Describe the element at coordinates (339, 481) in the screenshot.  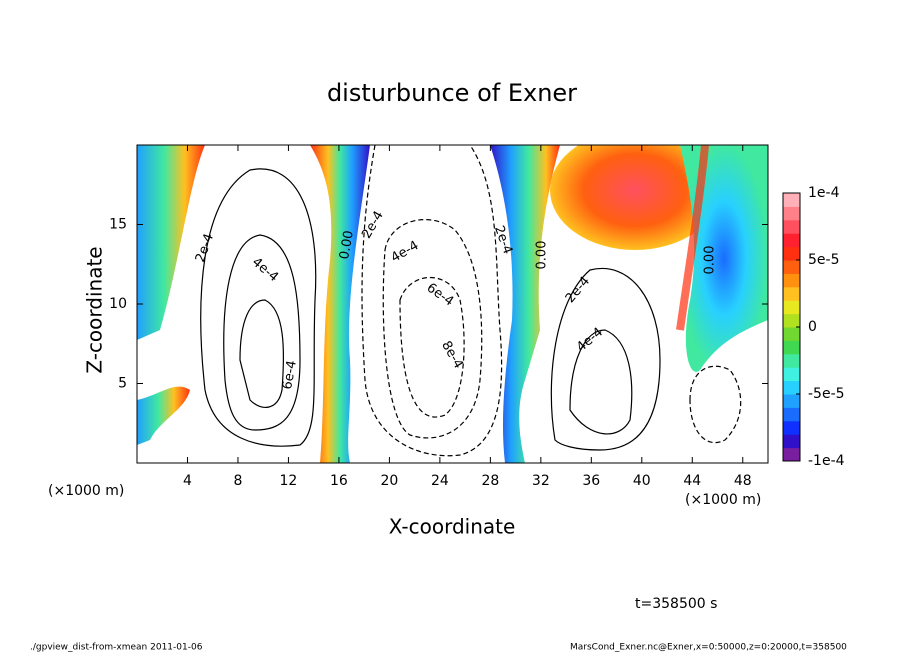
I see `x-tick-label: 16` at that location.